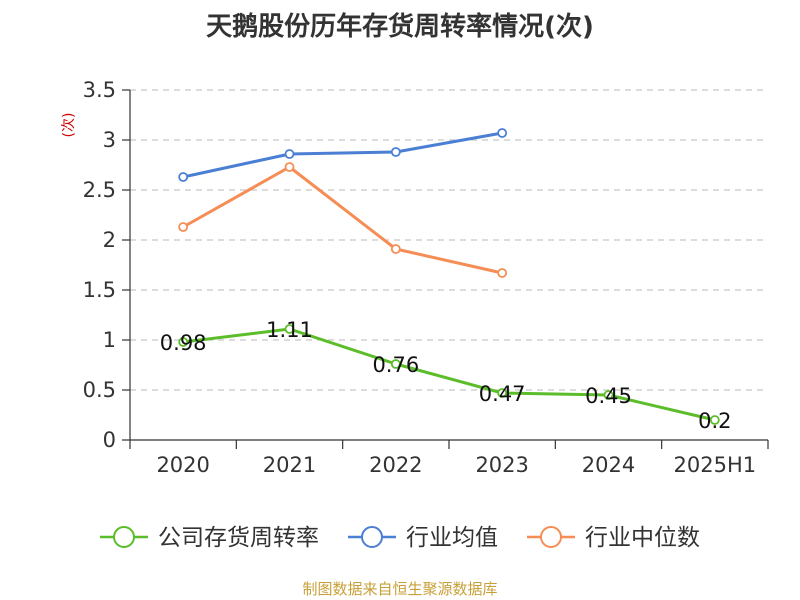 The image size is (800, 600). Describe the element at coordinates (109, 440) in the screenshot. I see `y-tick-label: 0` at that location.